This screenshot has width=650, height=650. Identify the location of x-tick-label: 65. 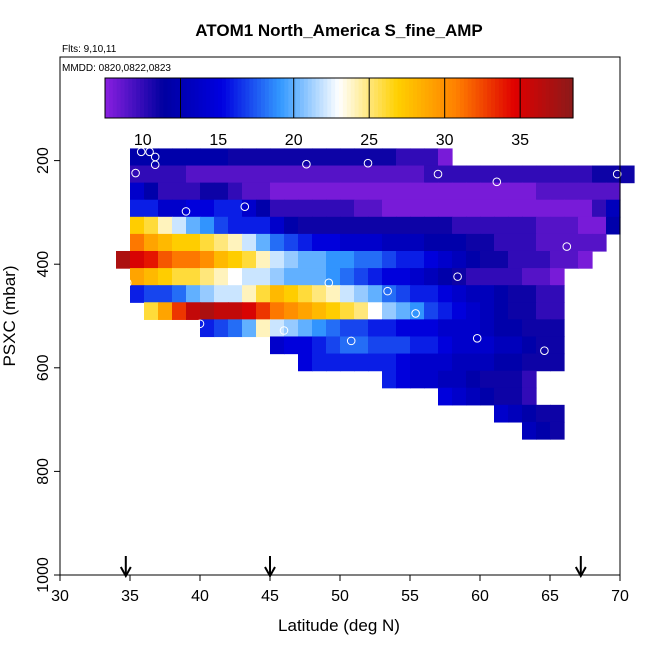
(550, 596).